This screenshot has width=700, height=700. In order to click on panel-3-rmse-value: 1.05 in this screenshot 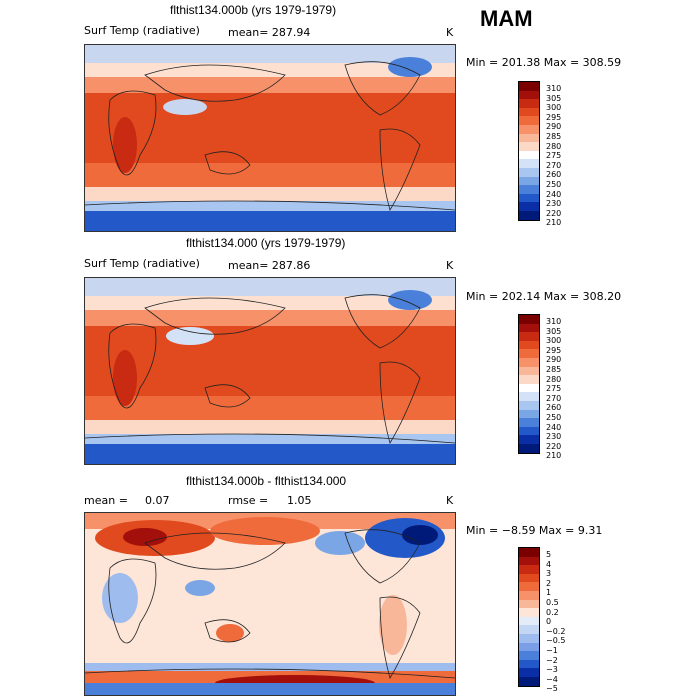, I will do `click(299, 500)`.